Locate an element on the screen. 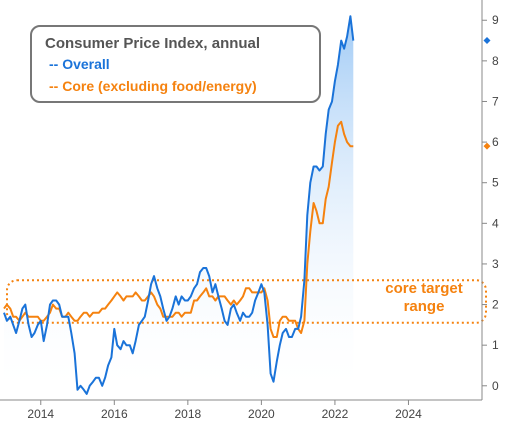 The image size is (513, 422). y-tick-label: 5 is located at coordinates (495, 183).